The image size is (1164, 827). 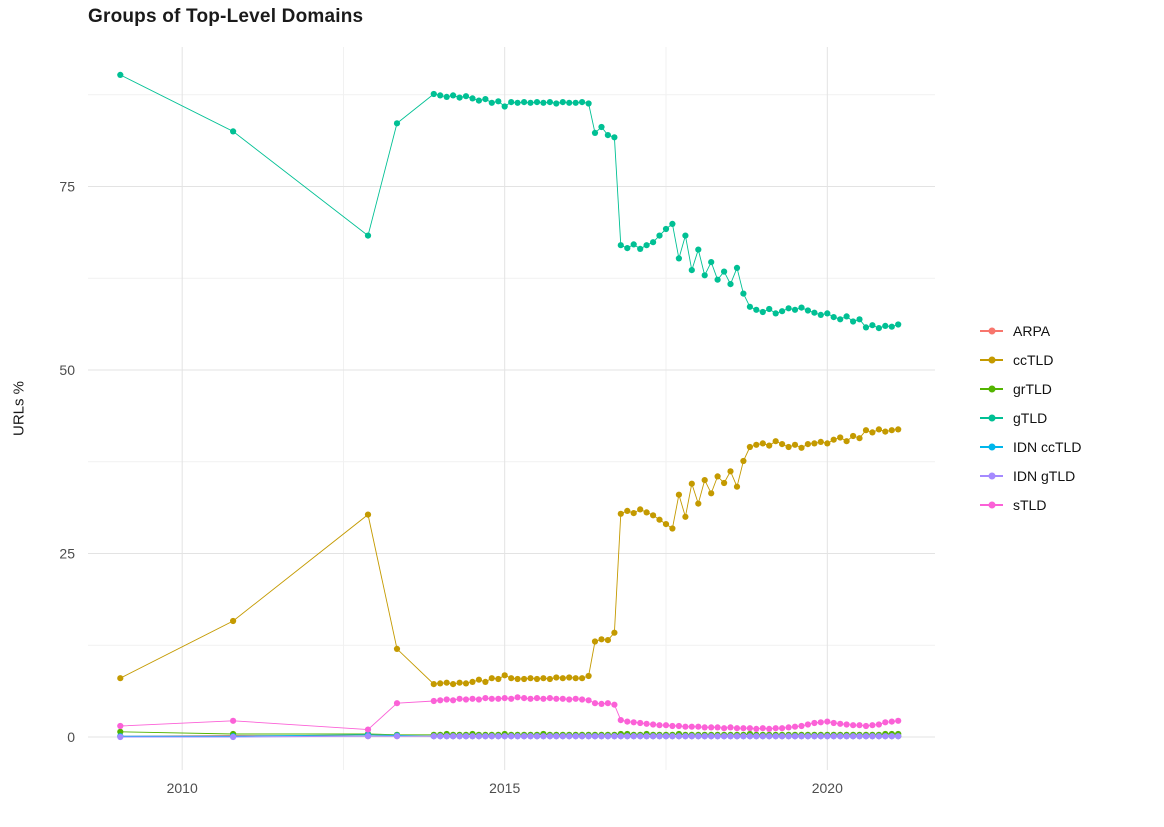 What do you see at coordinates (1044, 475) in the screenshot?
I see `legend-label: IDN gTLD` at bounding box center [1044, 475].